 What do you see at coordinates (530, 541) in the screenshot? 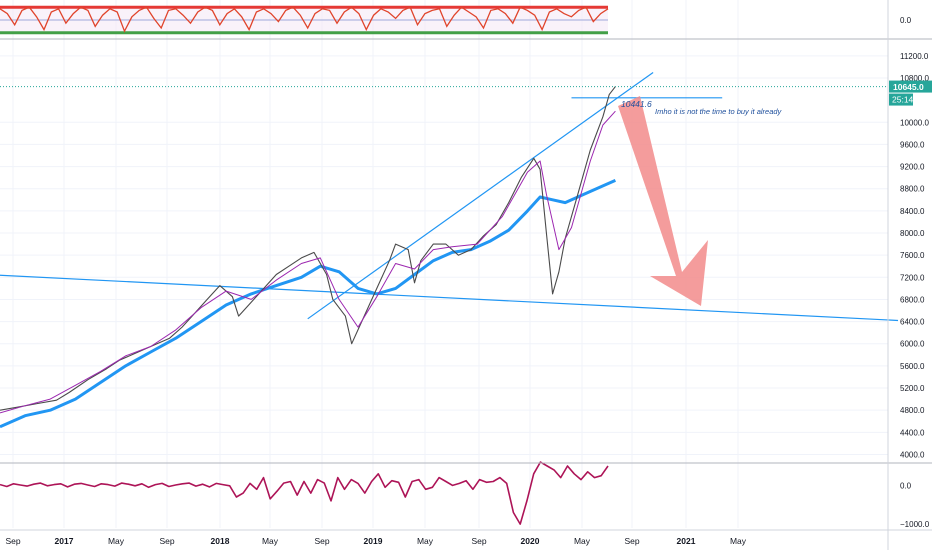
I see `time-tick-label-10: 2020` at bounding box center [530, 541].